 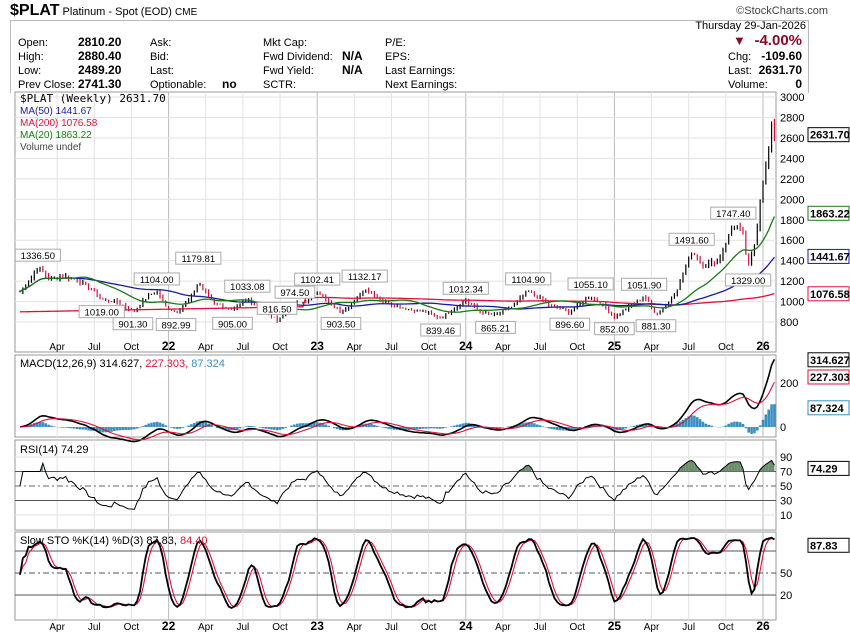 What do you see at coordinates (615, 626) in the screenshot?
I see `x-tick-label-bottom: 25` at bounding box center [615, 626].